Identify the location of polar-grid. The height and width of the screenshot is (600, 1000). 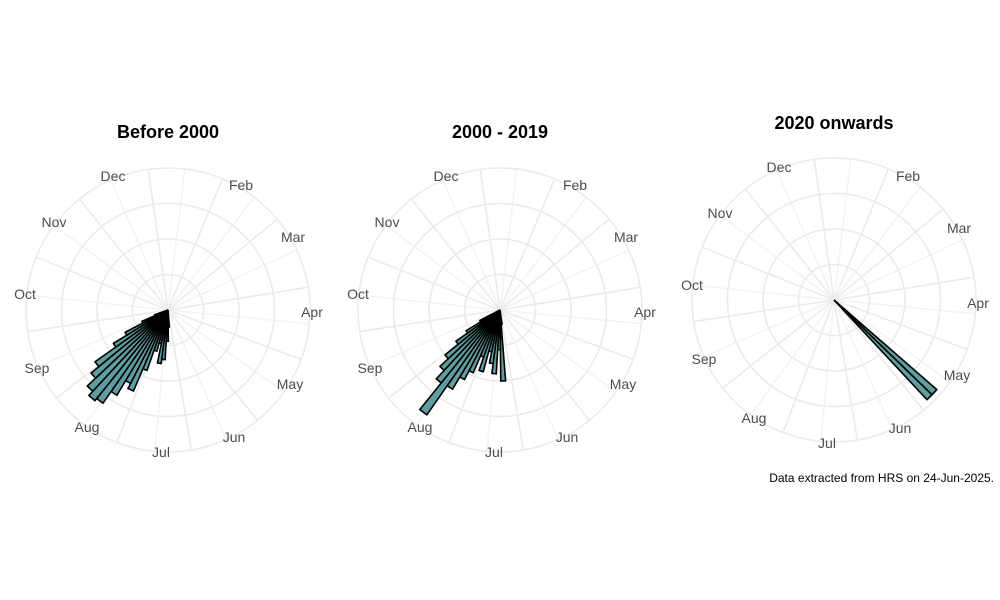
(834, 300).